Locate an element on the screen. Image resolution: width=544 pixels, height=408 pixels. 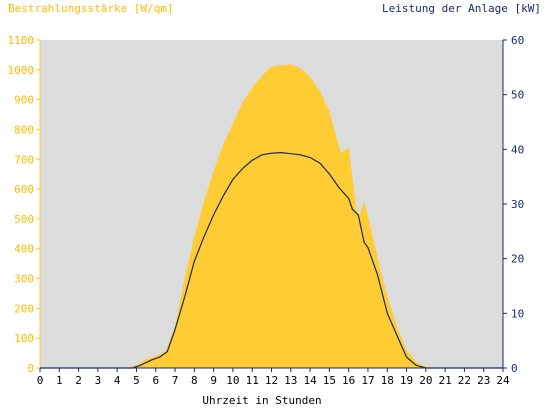
right-tick-label: 30 is located at coordinates (517, 204).